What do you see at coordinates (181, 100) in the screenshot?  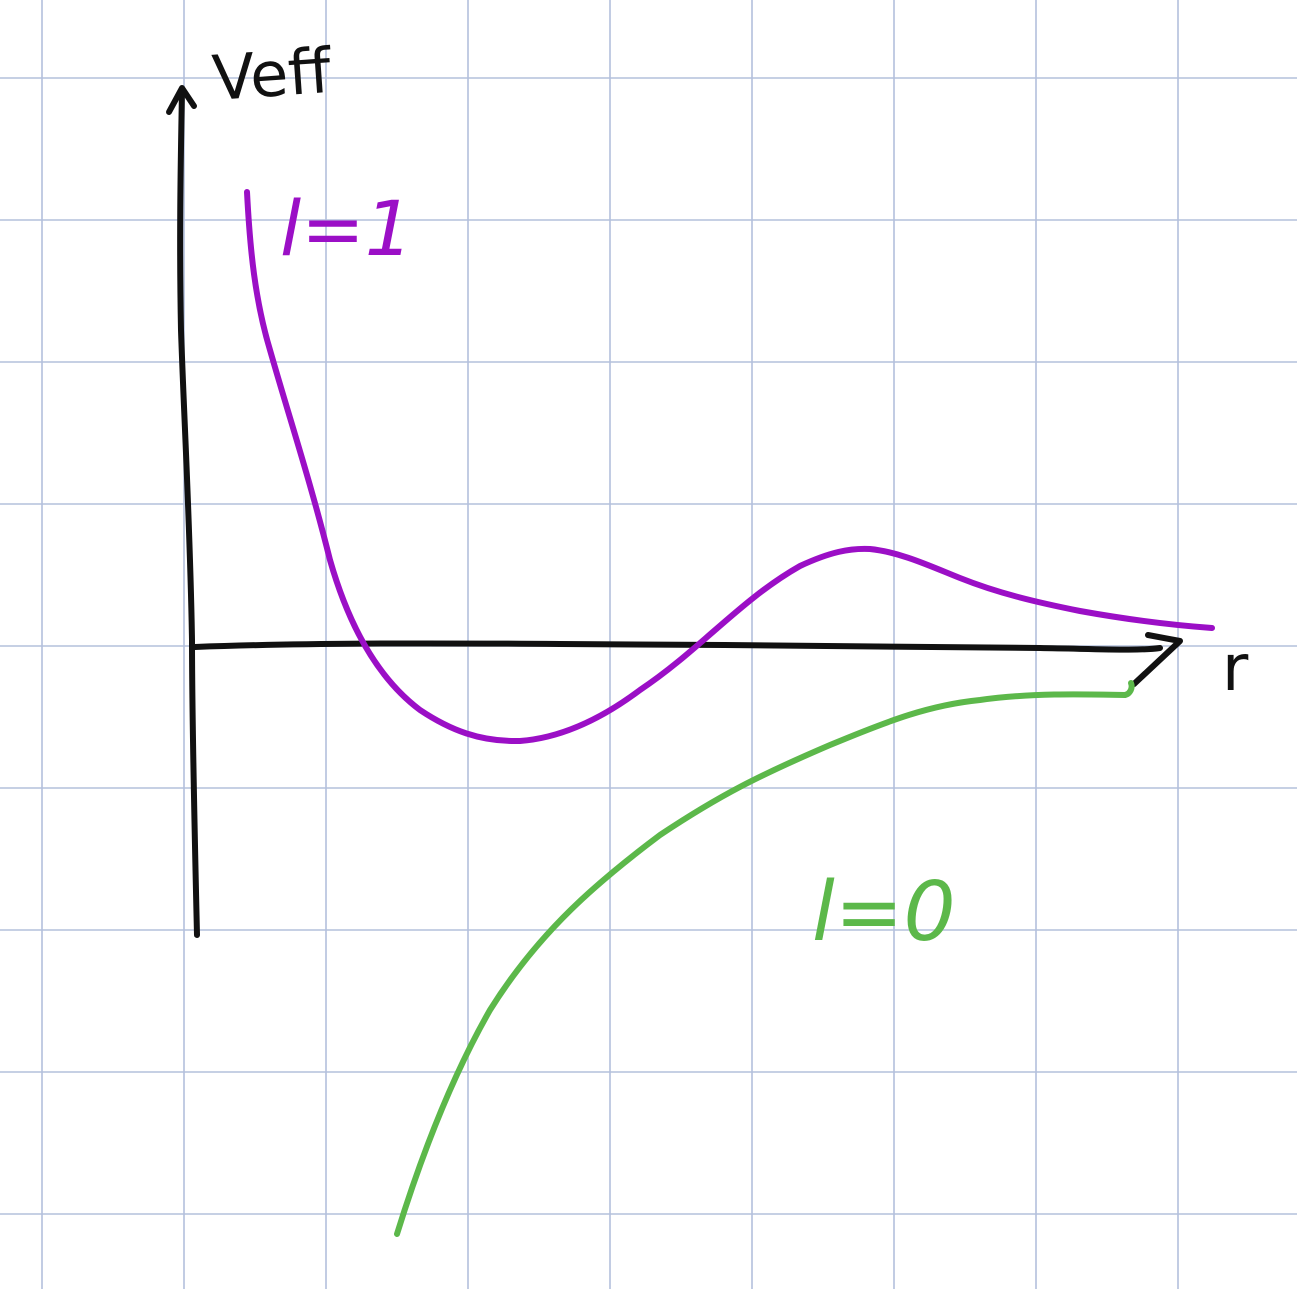 I see `y-axis-arrowhead` at bounding box center [181, 100].